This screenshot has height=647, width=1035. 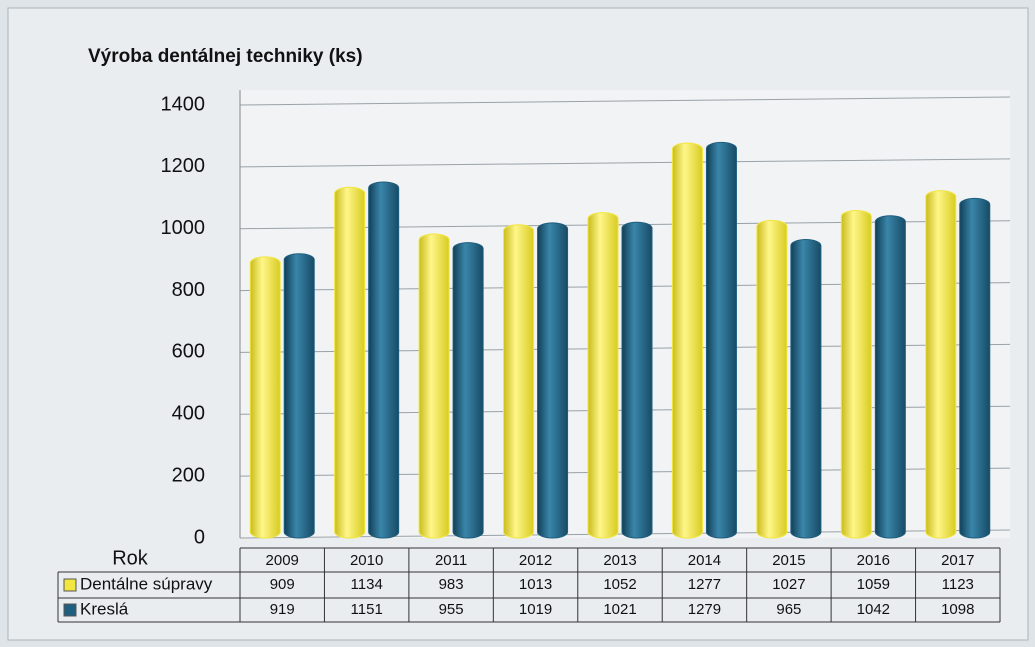 I want to click on y-tick-label: 1200, so click(x=183, y=166).